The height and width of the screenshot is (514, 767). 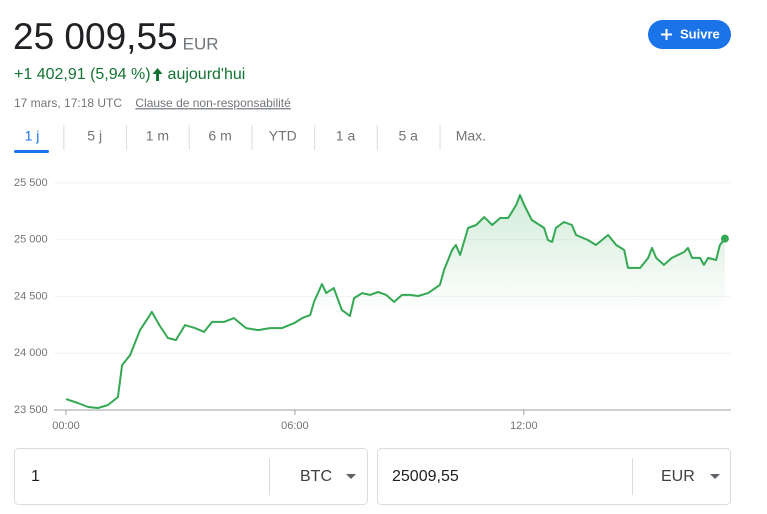 What do you see at coordinates (219, 136) in the screenshot?
I see `range-tab: 6 m` at bounding box center [219, 136].